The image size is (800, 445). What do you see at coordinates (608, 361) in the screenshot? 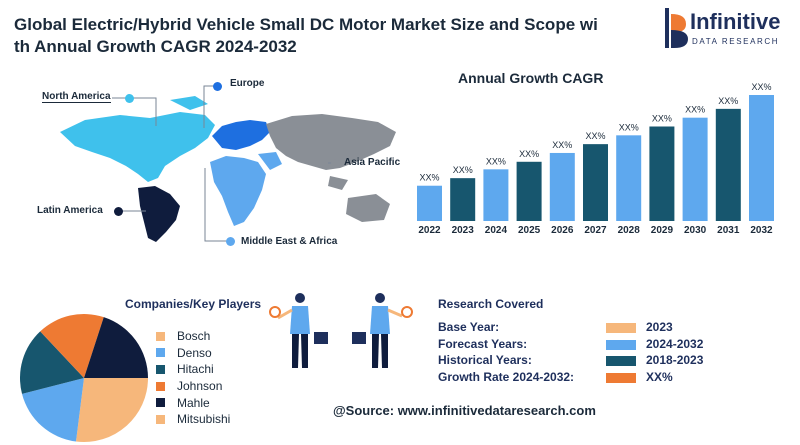
I see `research-row: Historical Years: 2018-2023` at bounding box center [608, 361].